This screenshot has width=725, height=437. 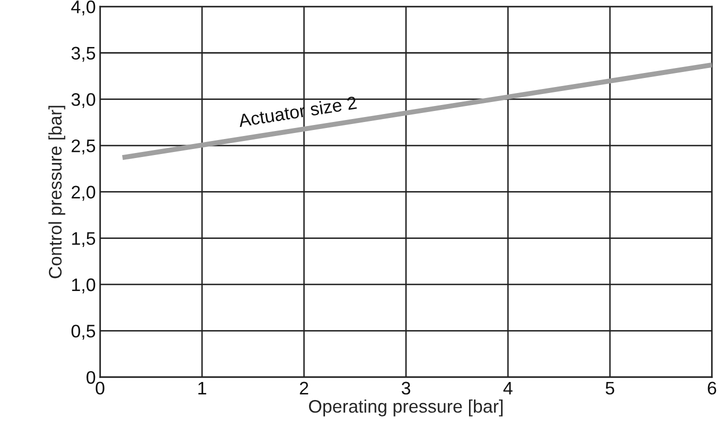 I want to click on x-tick-label: 6, so click(x=712, y=388).